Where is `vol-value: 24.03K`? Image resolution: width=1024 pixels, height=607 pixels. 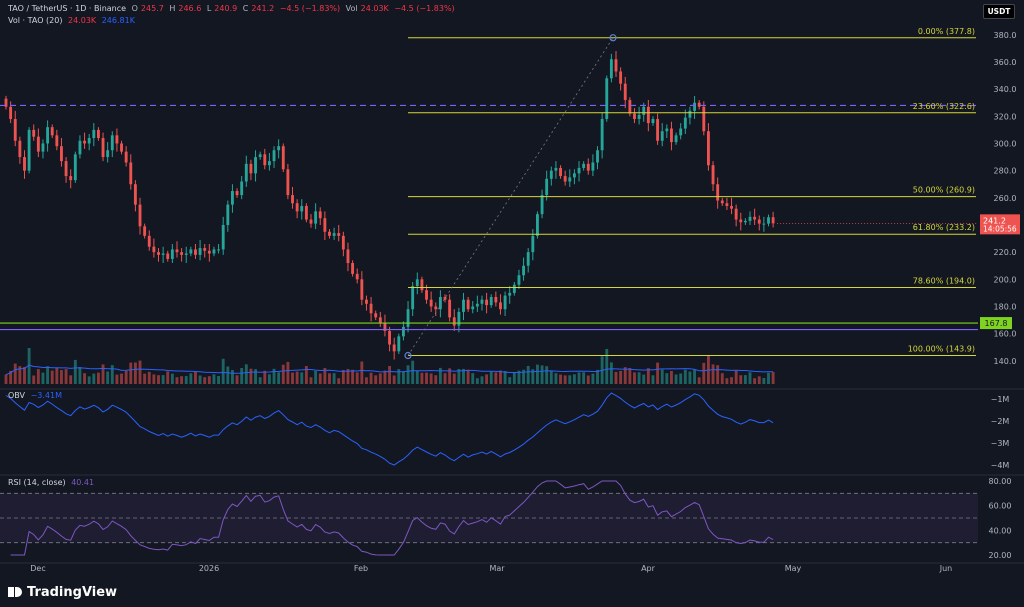 vol-value: 24.03K is located at coordinates (374, 8).